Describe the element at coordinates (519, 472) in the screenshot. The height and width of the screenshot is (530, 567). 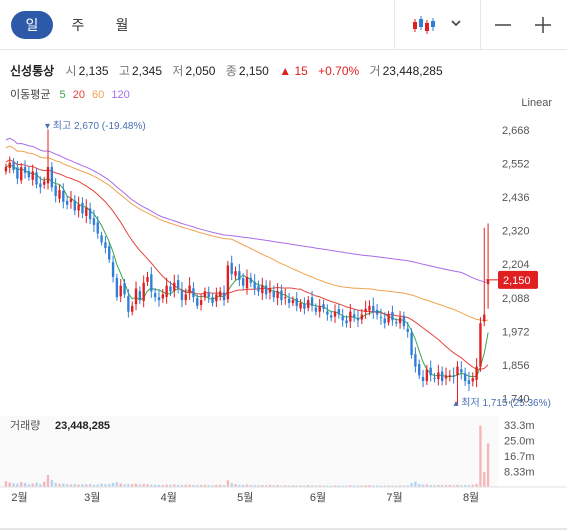
I see `volume-tick-label: 8.33m` at that location.